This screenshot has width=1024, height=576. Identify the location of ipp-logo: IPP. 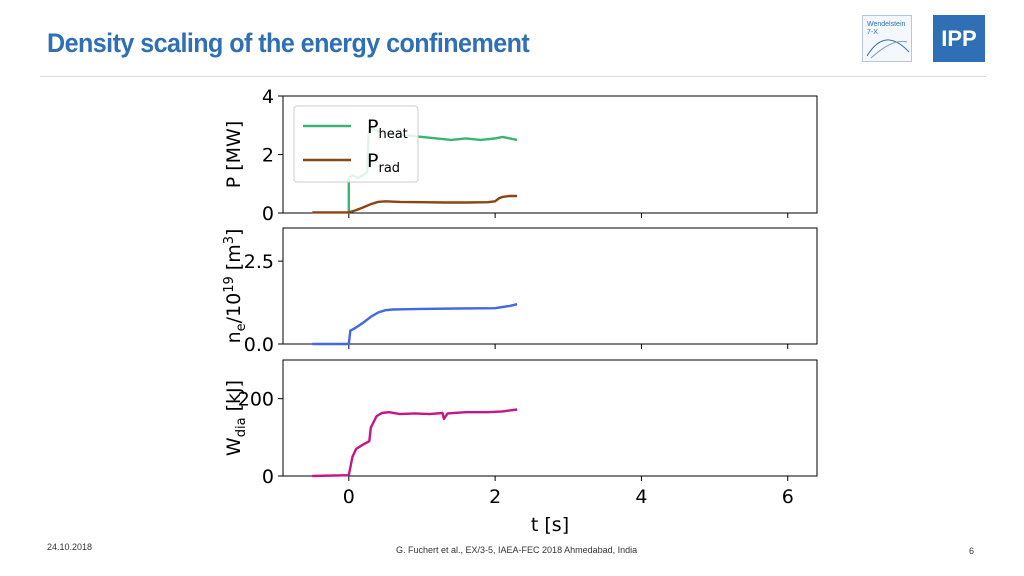
(959, 38).